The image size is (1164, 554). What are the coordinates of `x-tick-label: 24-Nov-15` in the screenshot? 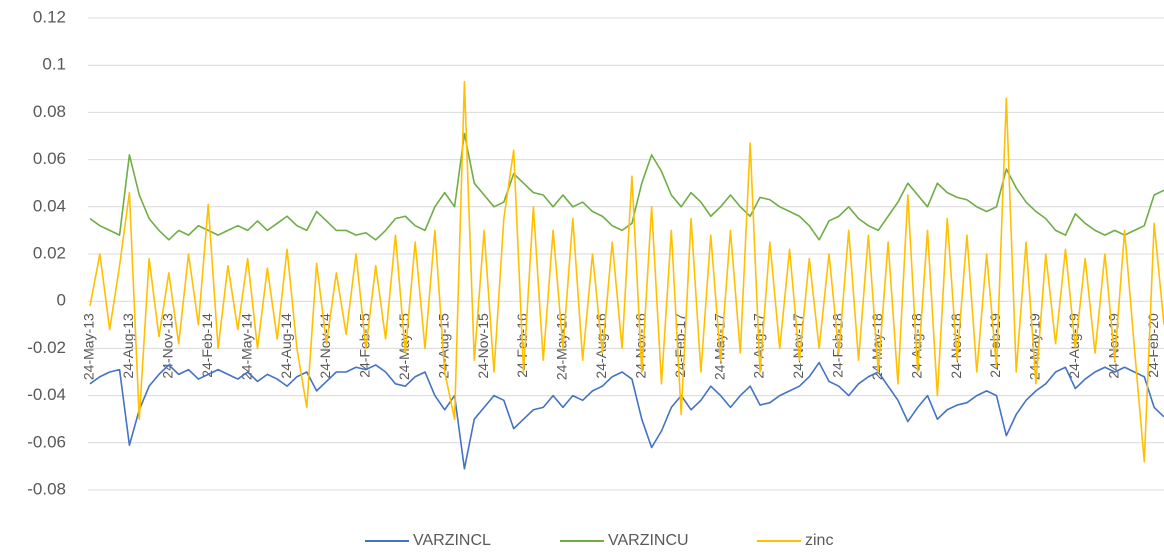 It's located at (483, 346).